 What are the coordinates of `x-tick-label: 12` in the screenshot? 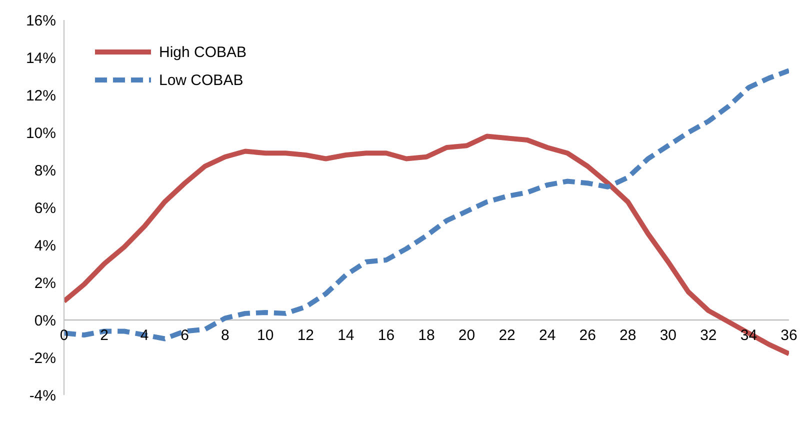 It's located at (305, 335).